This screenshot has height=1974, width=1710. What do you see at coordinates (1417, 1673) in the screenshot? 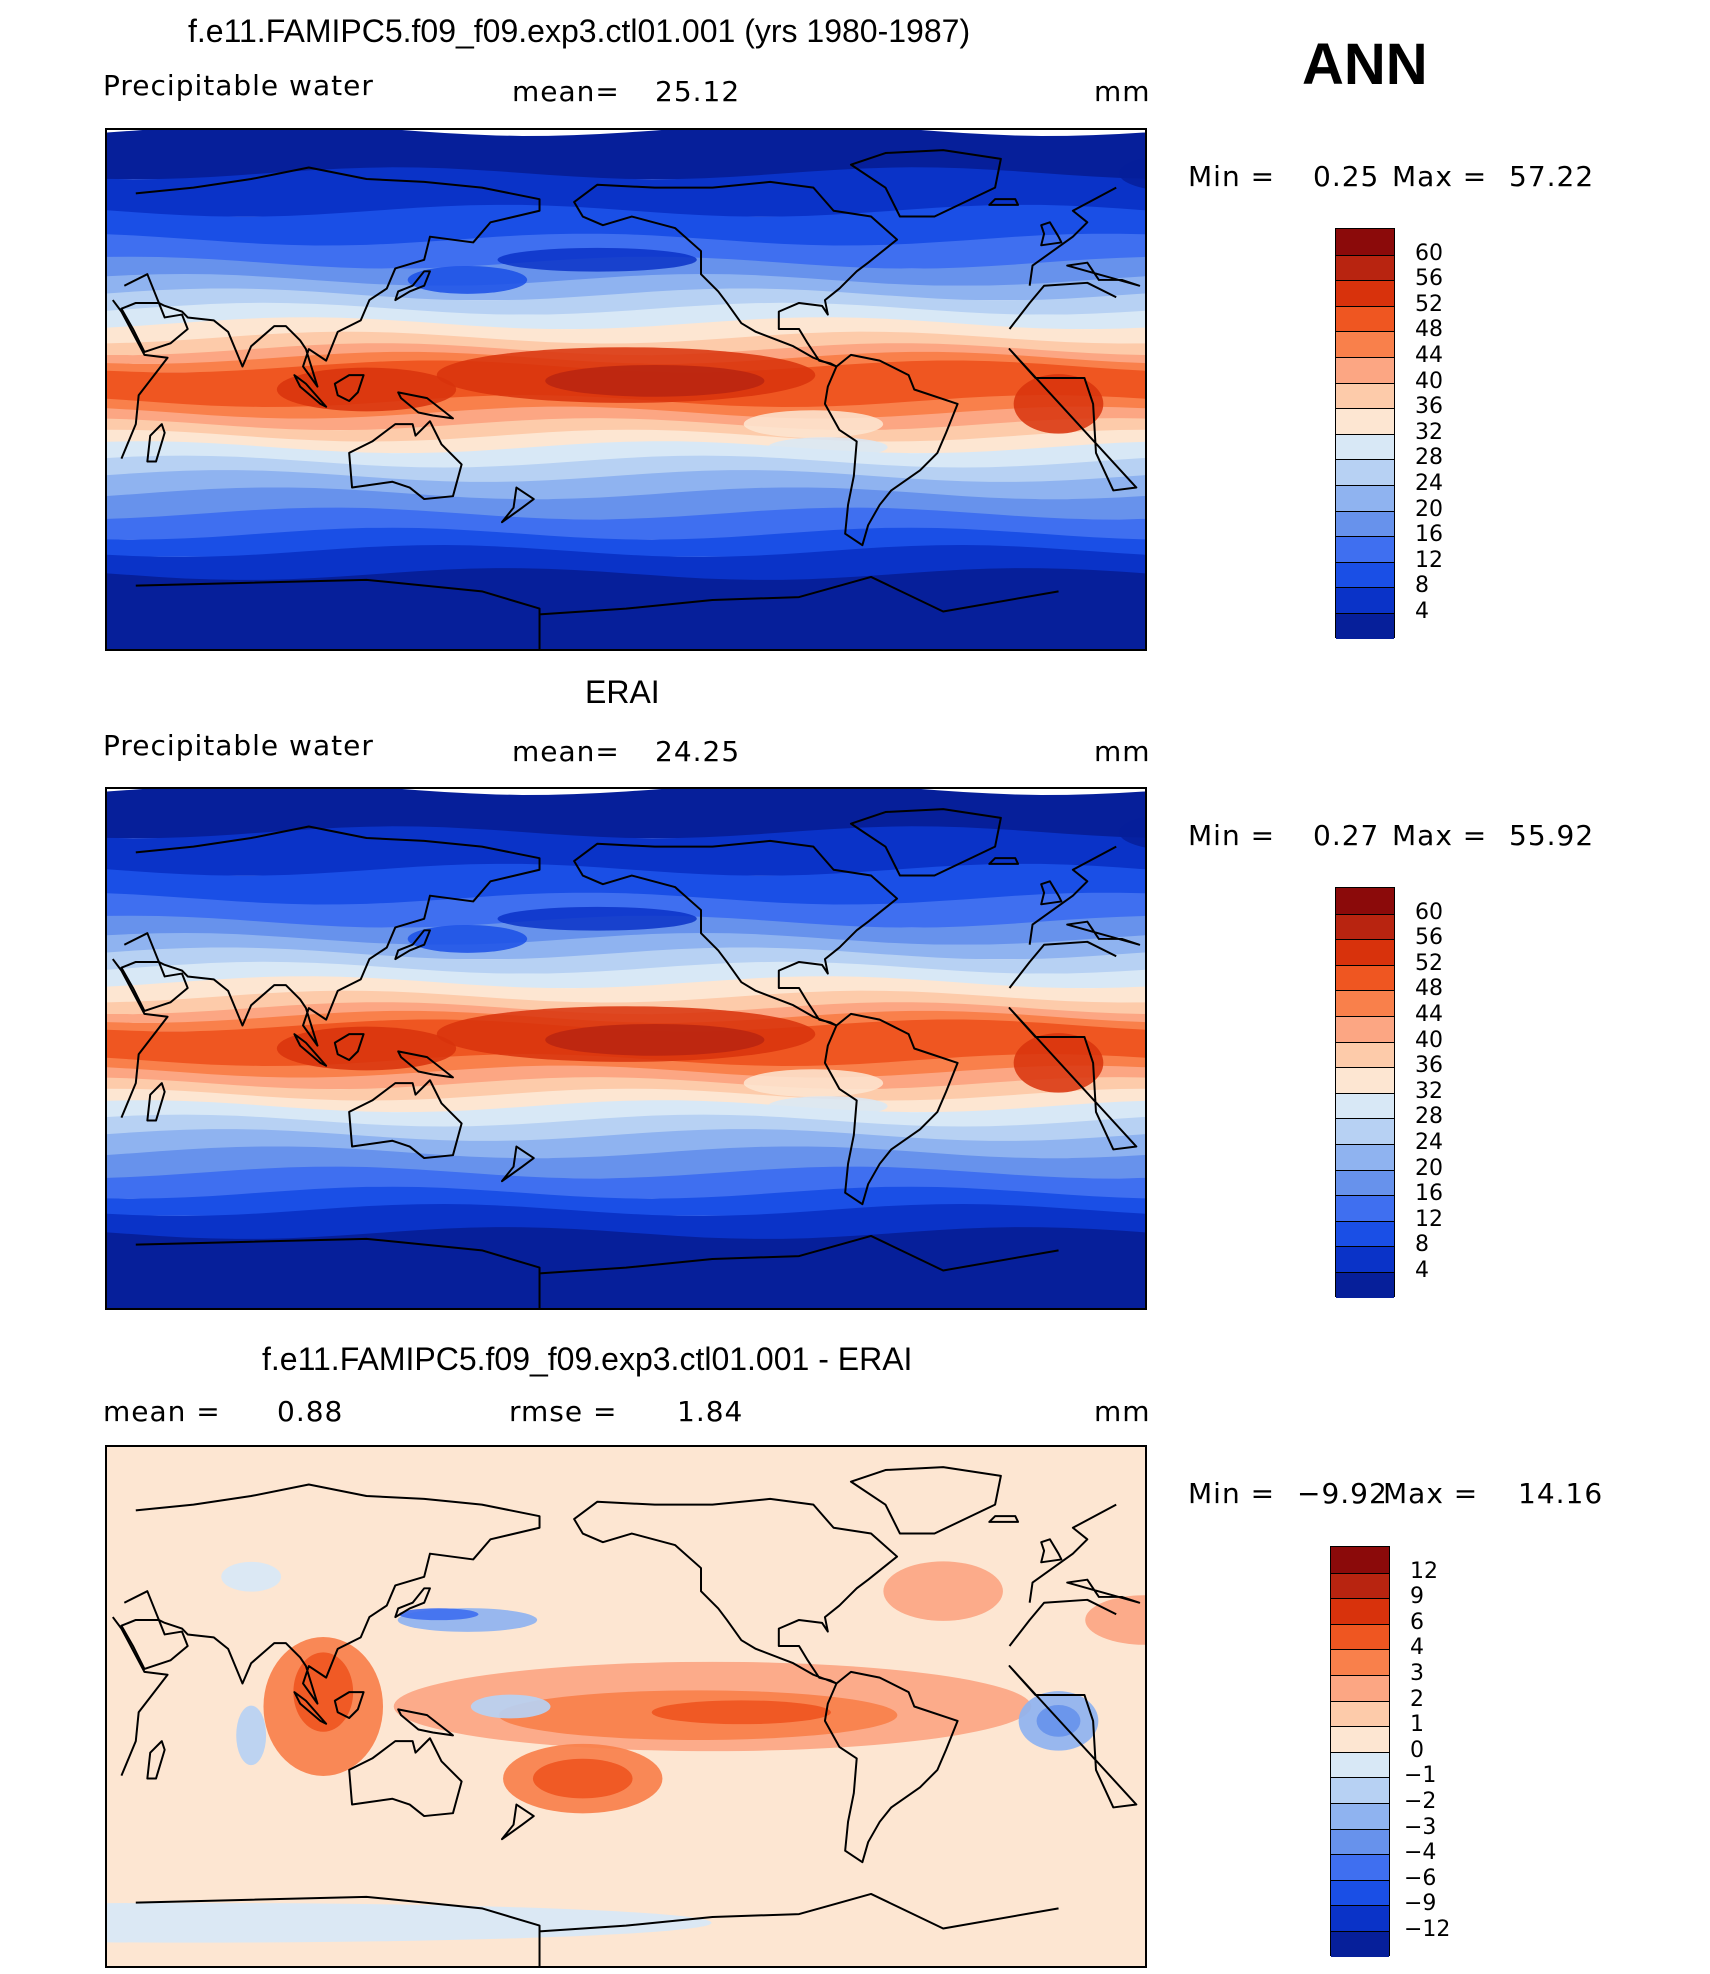
I see `colorbar-tick-label: 3` at bounding box center [1417, 1673].